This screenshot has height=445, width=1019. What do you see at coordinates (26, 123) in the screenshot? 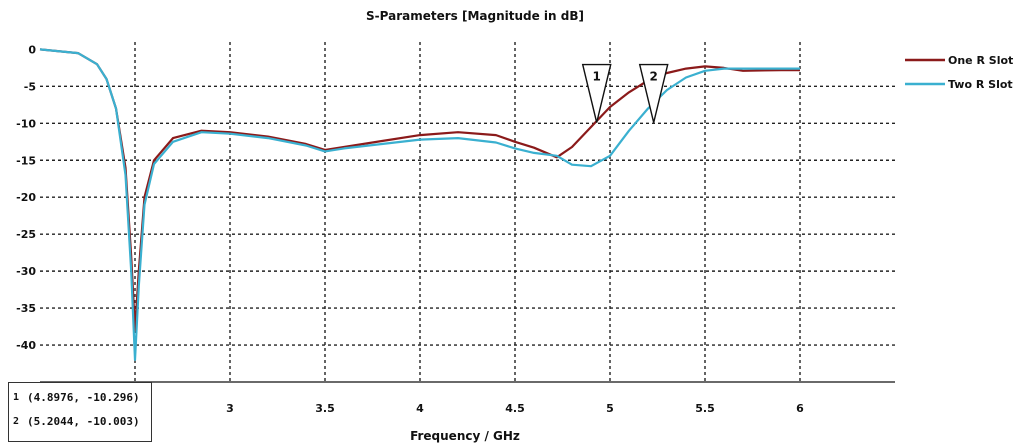
I see `y-tick-label-2: -10` at bounding box center [26, 123].